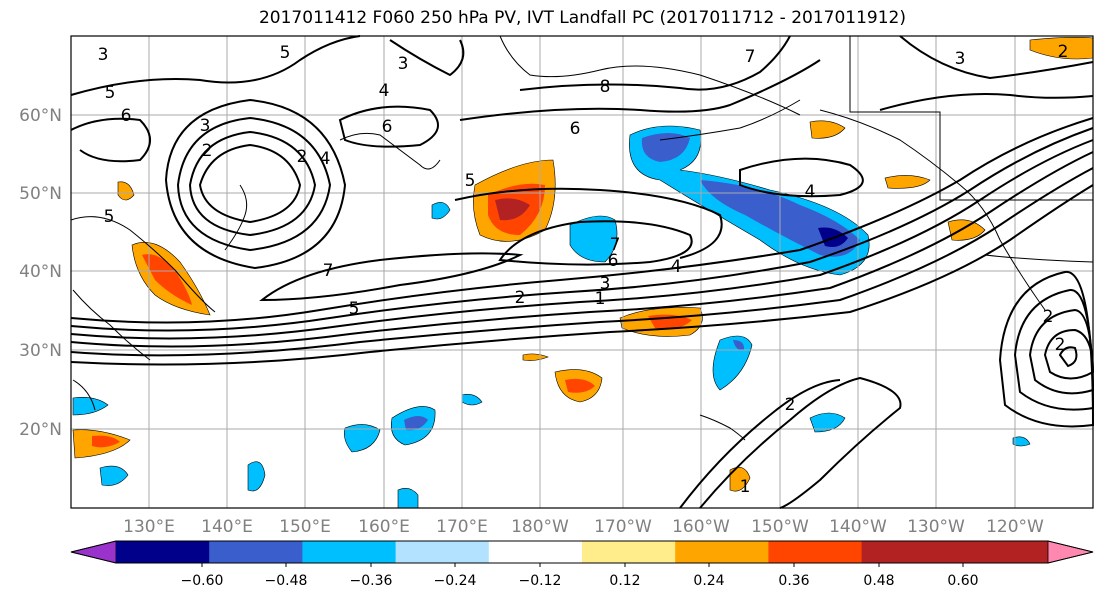 The image size is (1105, 601). I want to click on lat-tick-label: 20°N, so click(40, 430).